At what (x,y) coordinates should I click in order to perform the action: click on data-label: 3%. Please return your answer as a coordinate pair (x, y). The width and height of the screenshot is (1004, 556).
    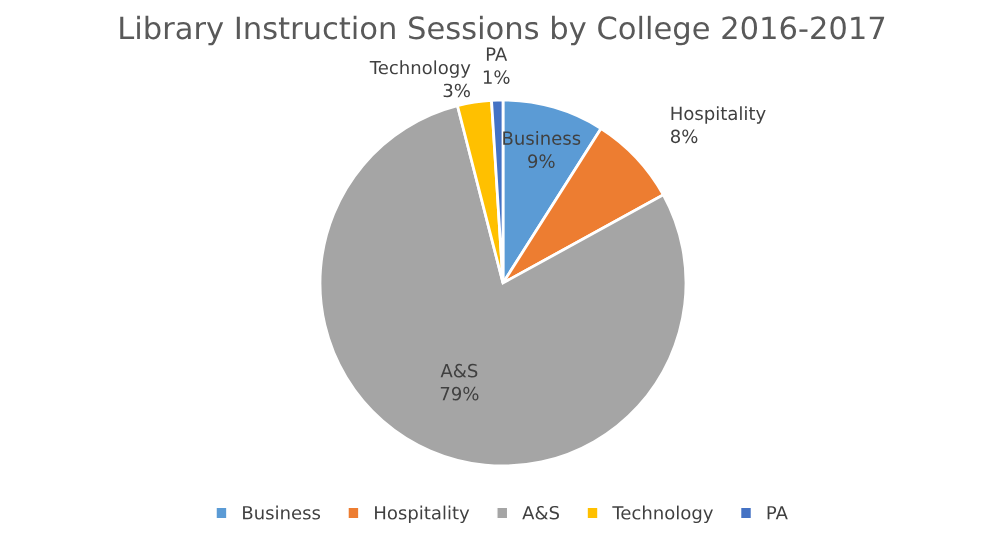
    Looking at the image, I should click on (456, 90).